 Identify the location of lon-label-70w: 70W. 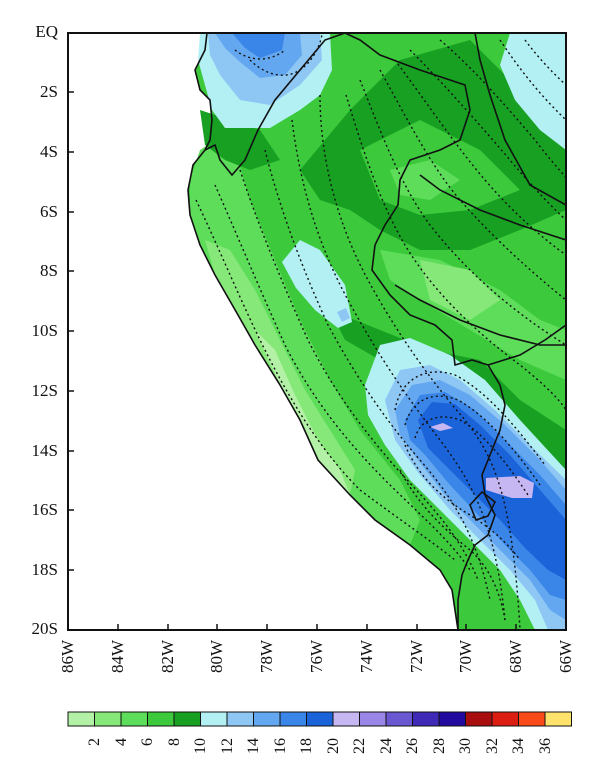
(465, 657).